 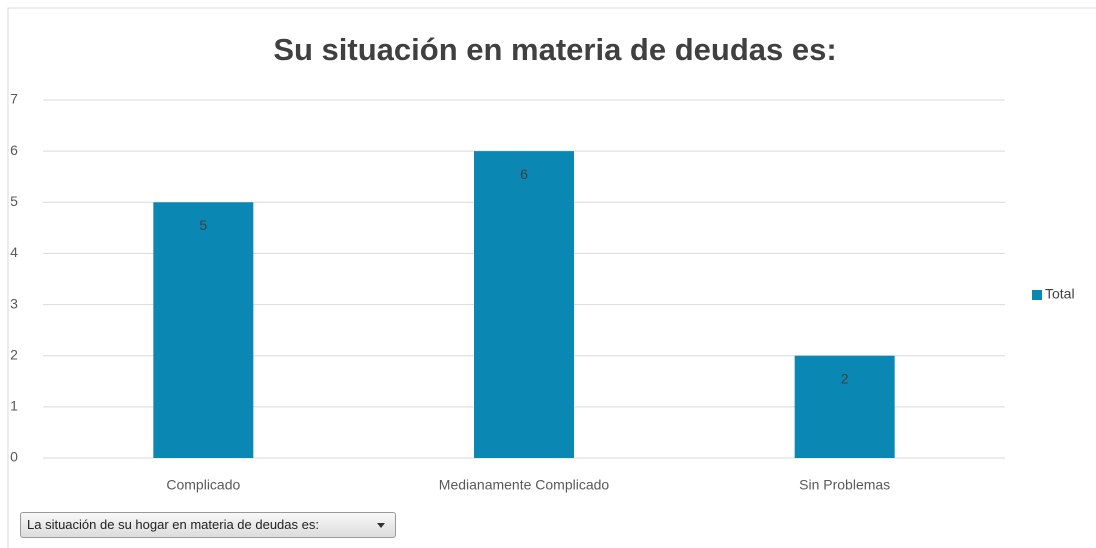 I want to click on data-label: 6, so click(x=524, y=174).